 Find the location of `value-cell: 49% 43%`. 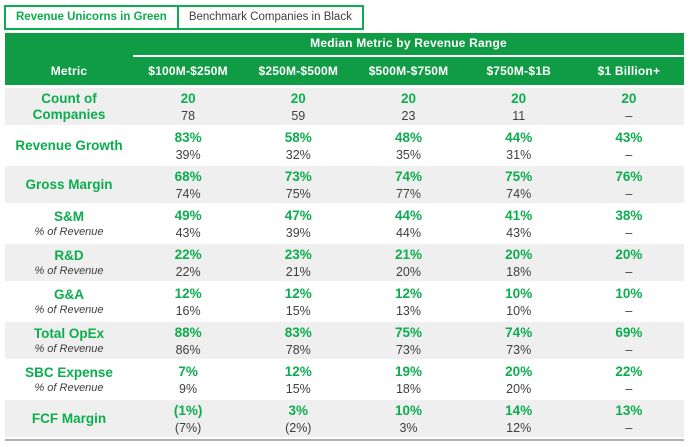

value-cell: 49% 43% is located at coordinates (188, 223).